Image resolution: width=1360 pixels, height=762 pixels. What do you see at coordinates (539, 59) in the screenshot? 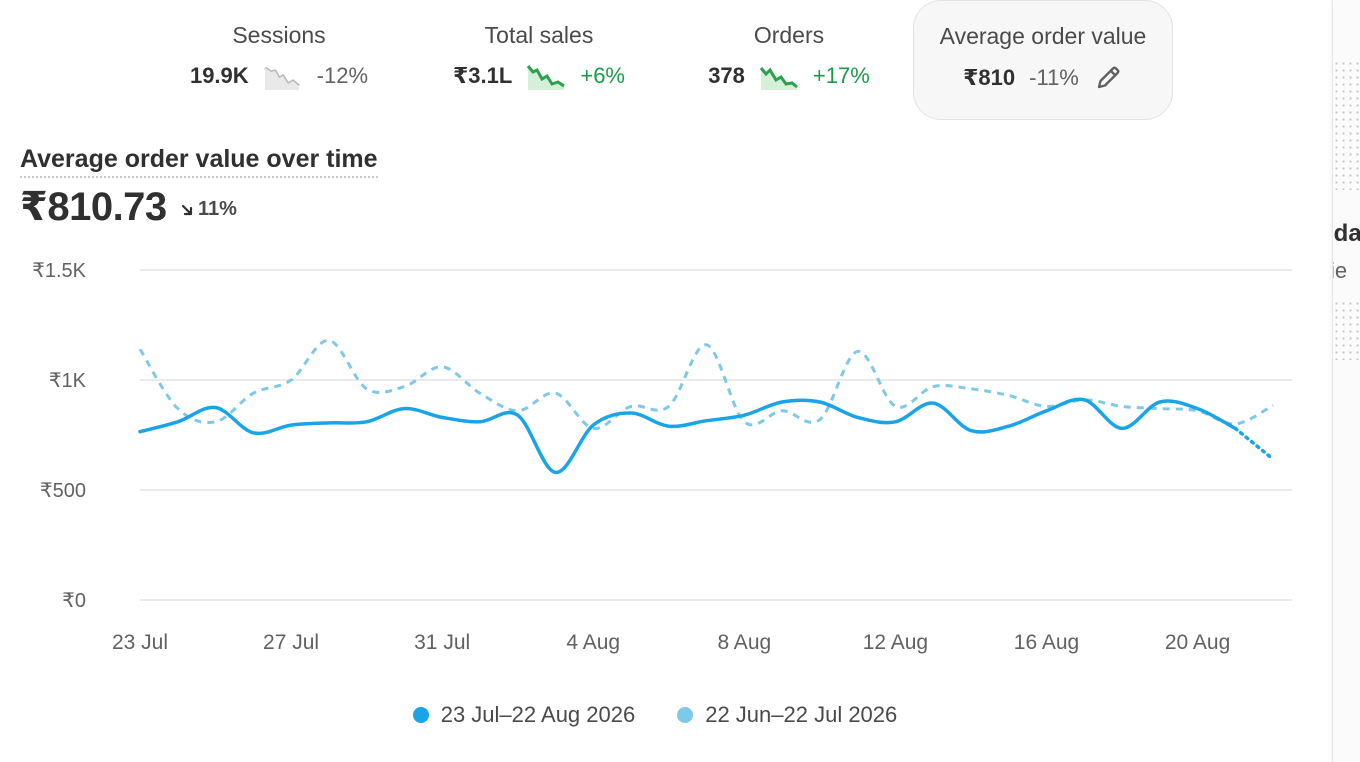
I see `metric-total-sales: Total sales ₹3.1L +6%` at bounding box center [539, 59].